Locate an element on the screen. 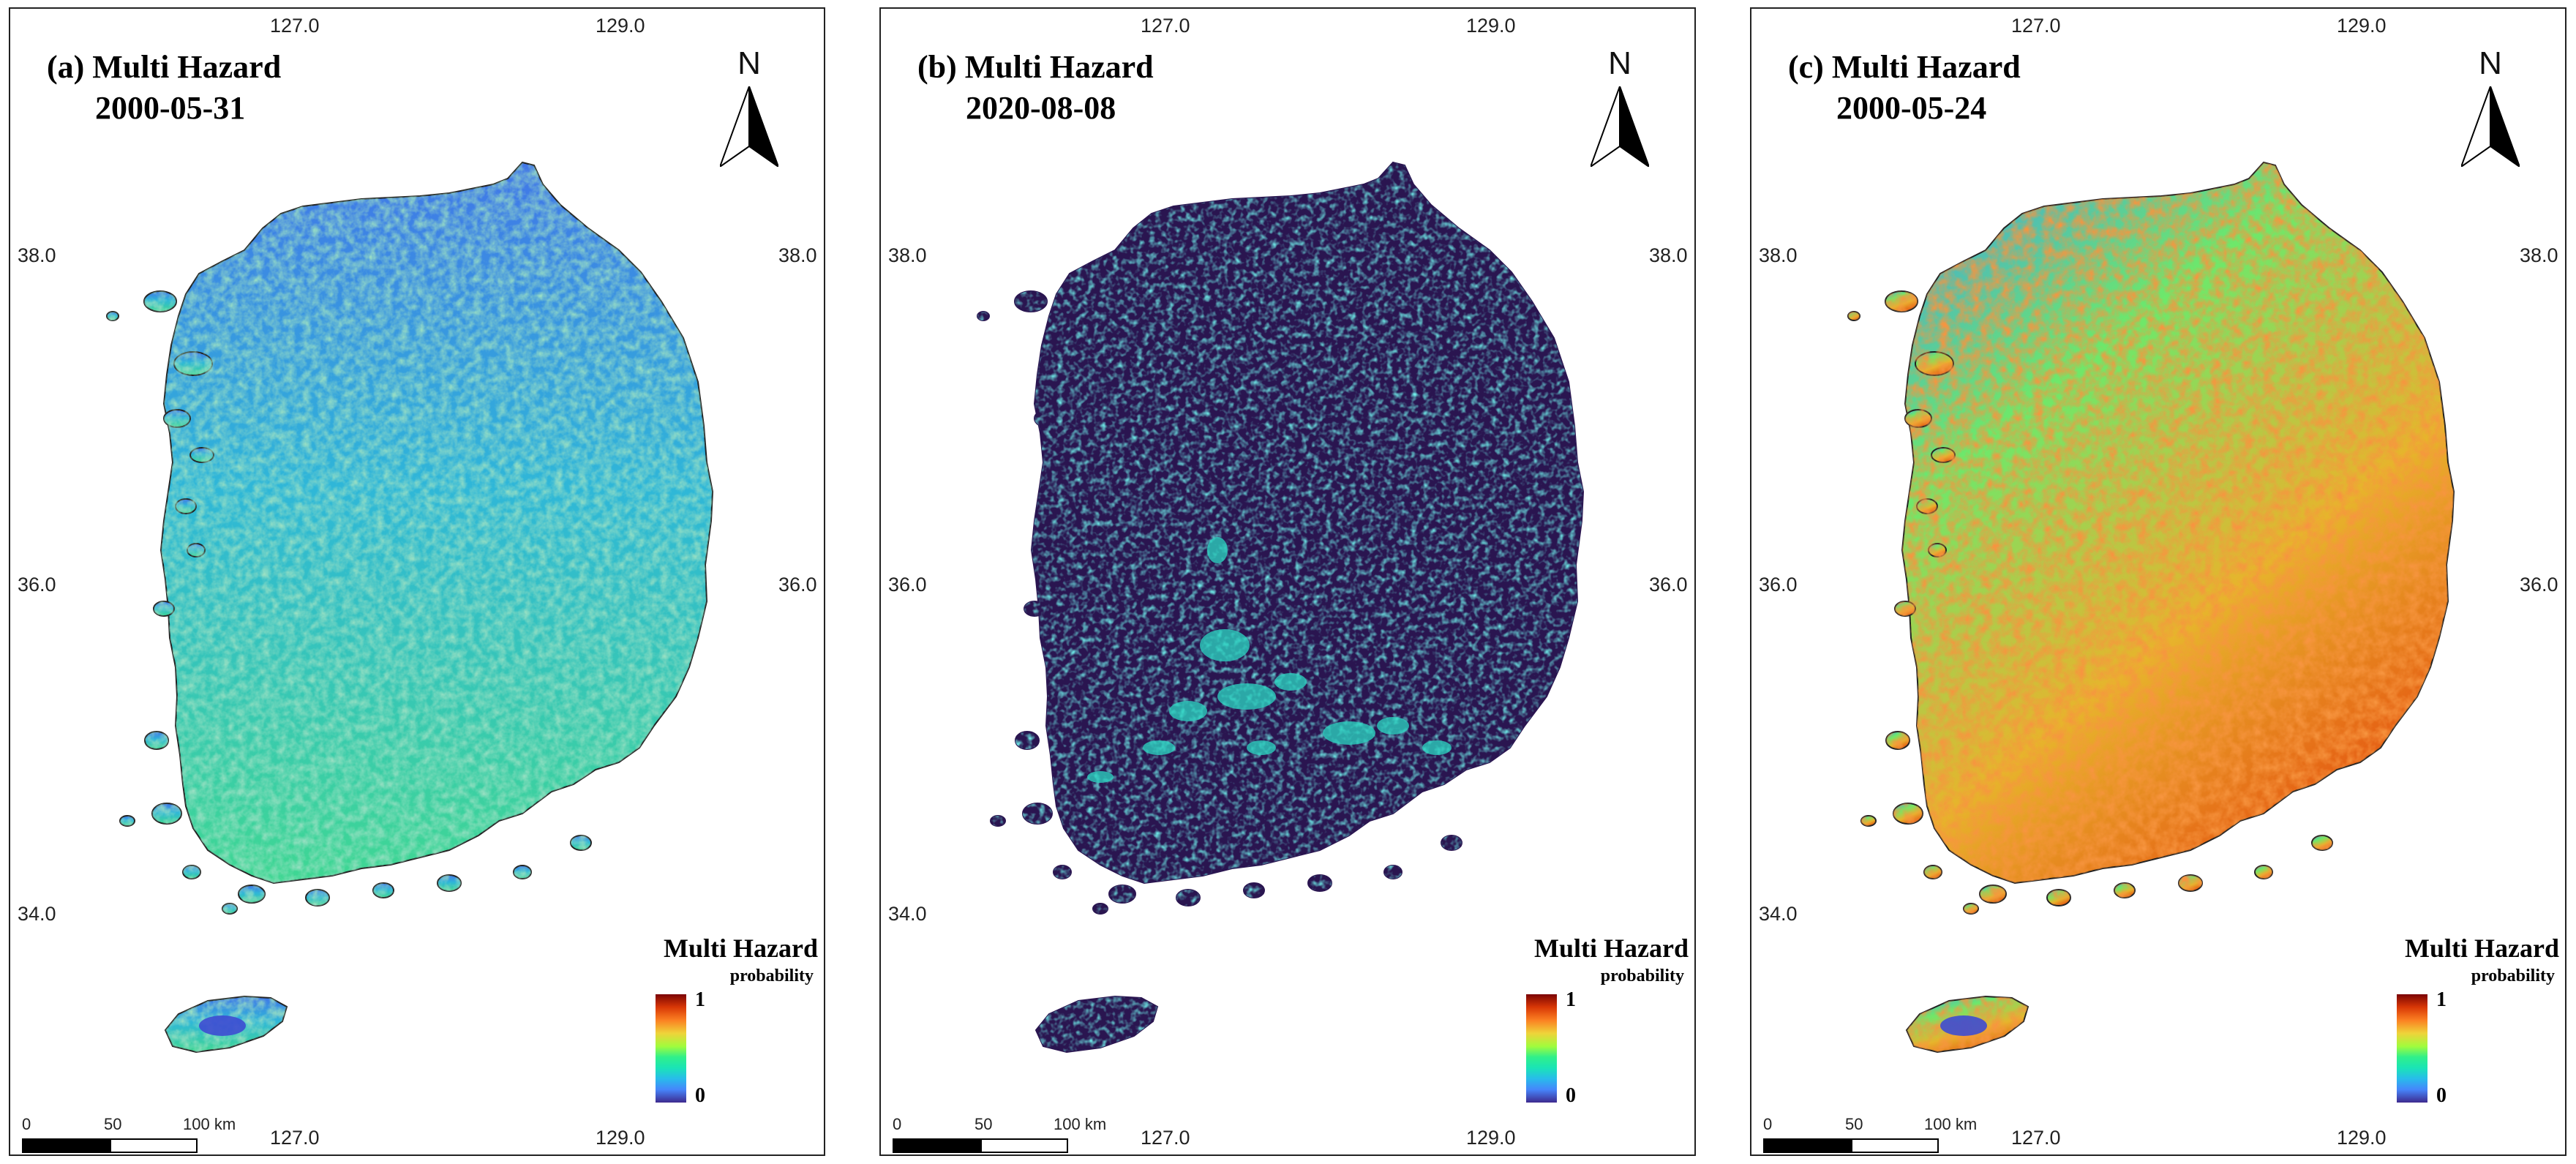 Image resolution: width=2576 pixels, height=1164 pixels. panel-title: (a) Multi Hazard 2000-05-31 is located at coordinates (164, 88).